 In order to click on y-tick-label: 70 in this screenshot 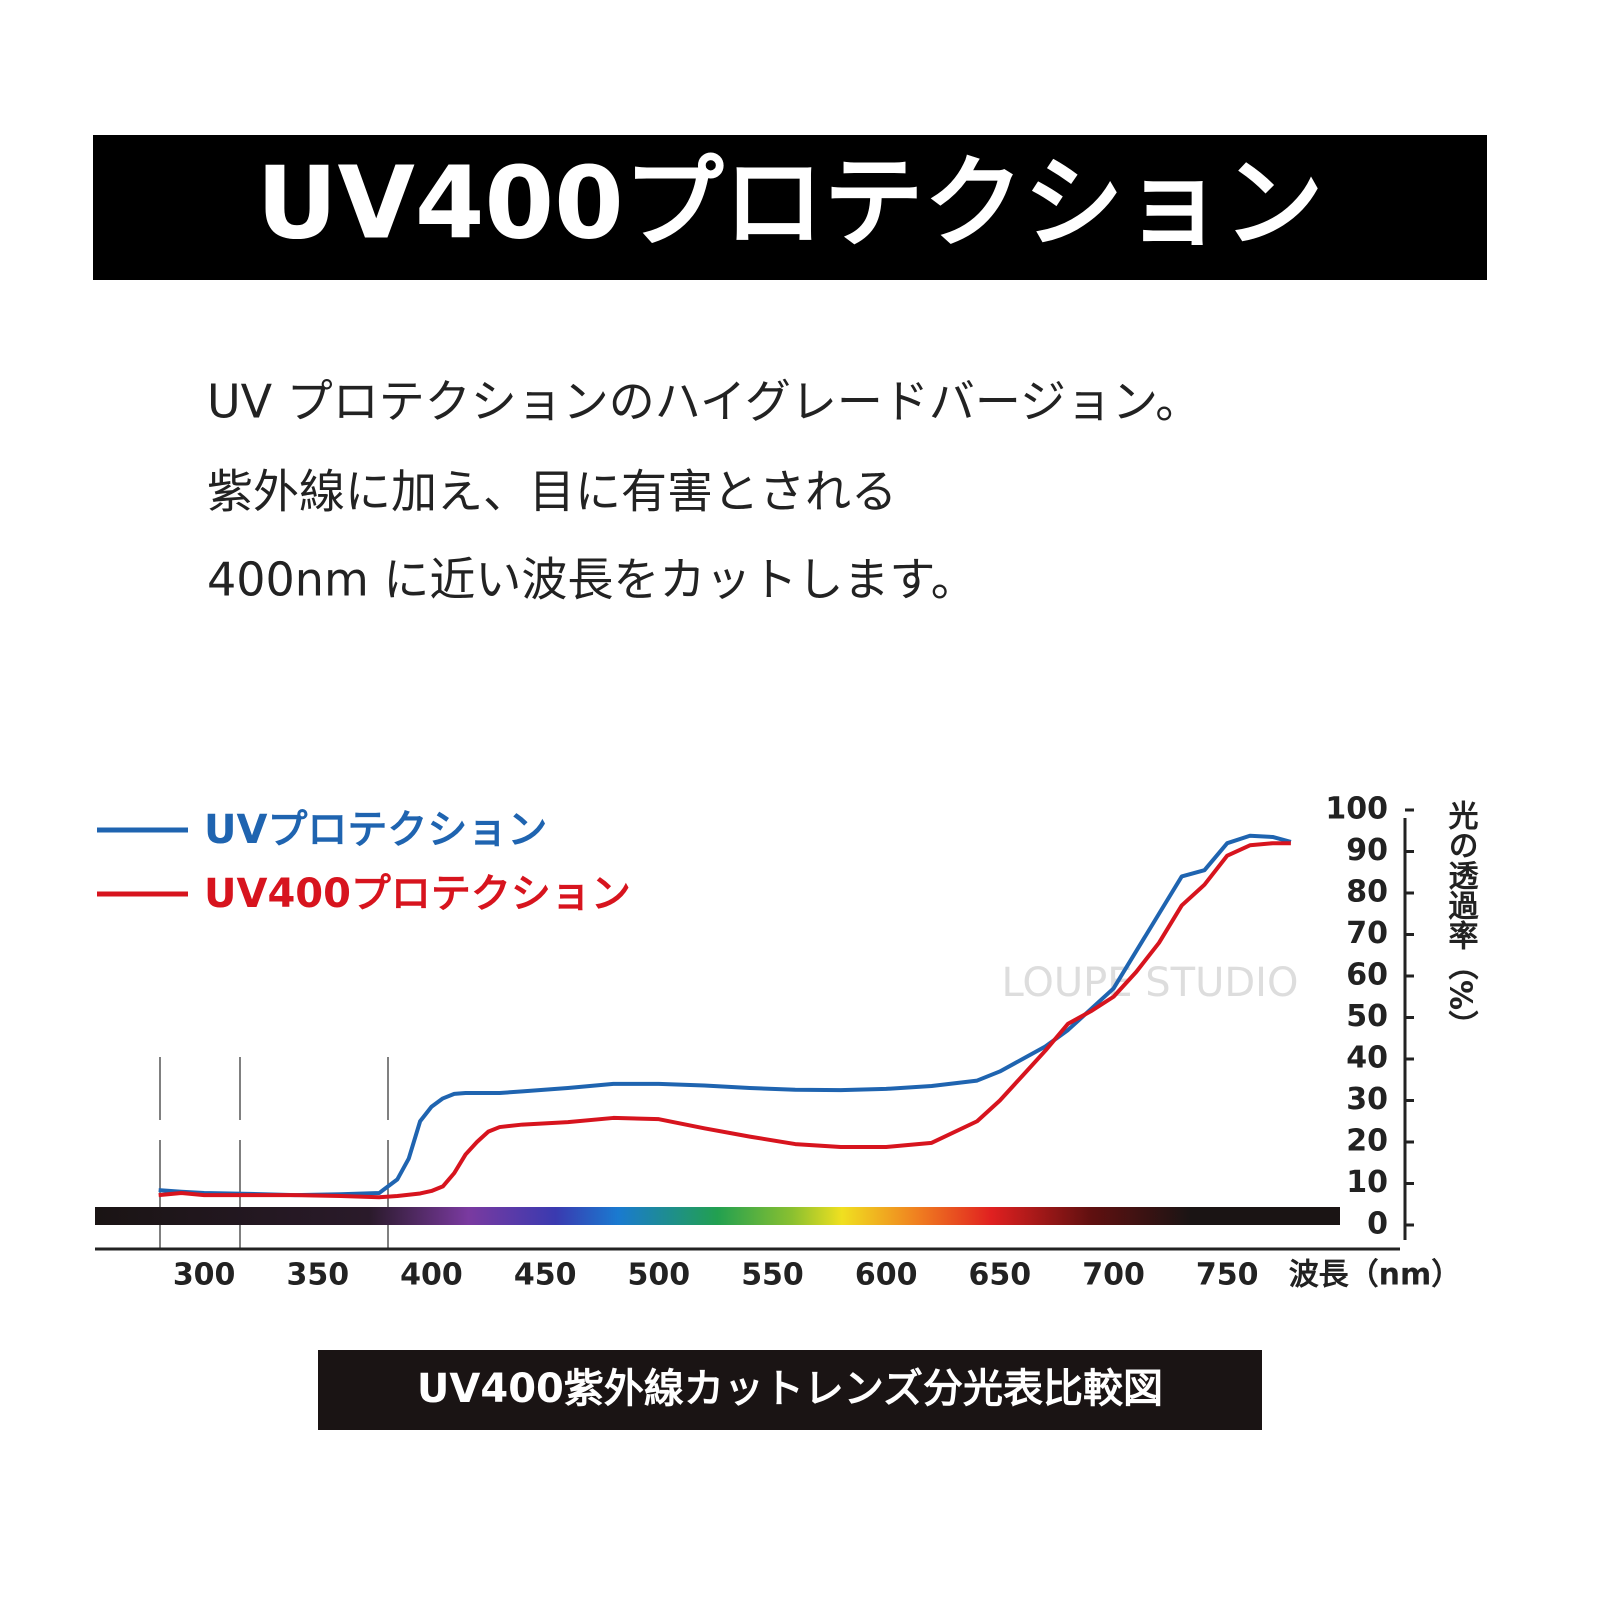, I will do `click(1367, 933)`.